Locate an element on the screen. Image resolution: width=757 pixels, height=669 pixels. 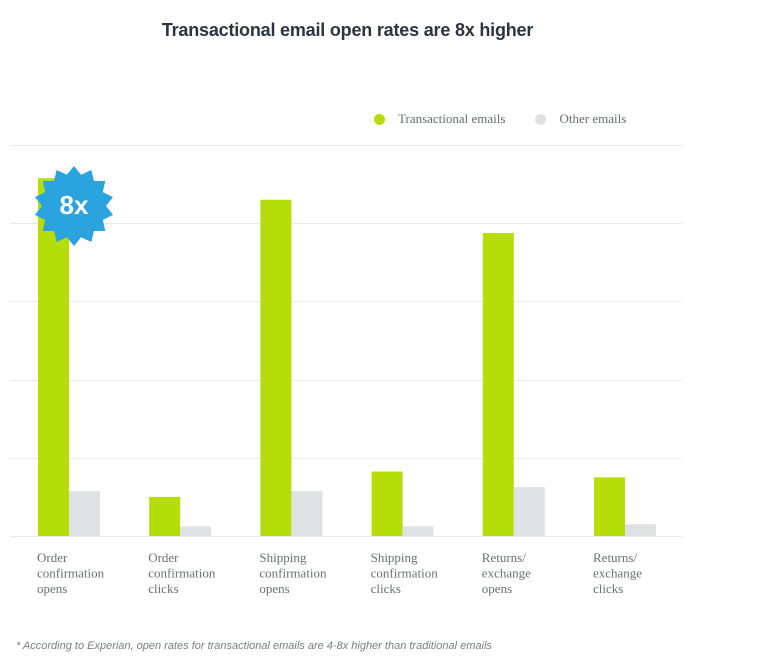
legend-dot-other is located at coordinates (541, 119).